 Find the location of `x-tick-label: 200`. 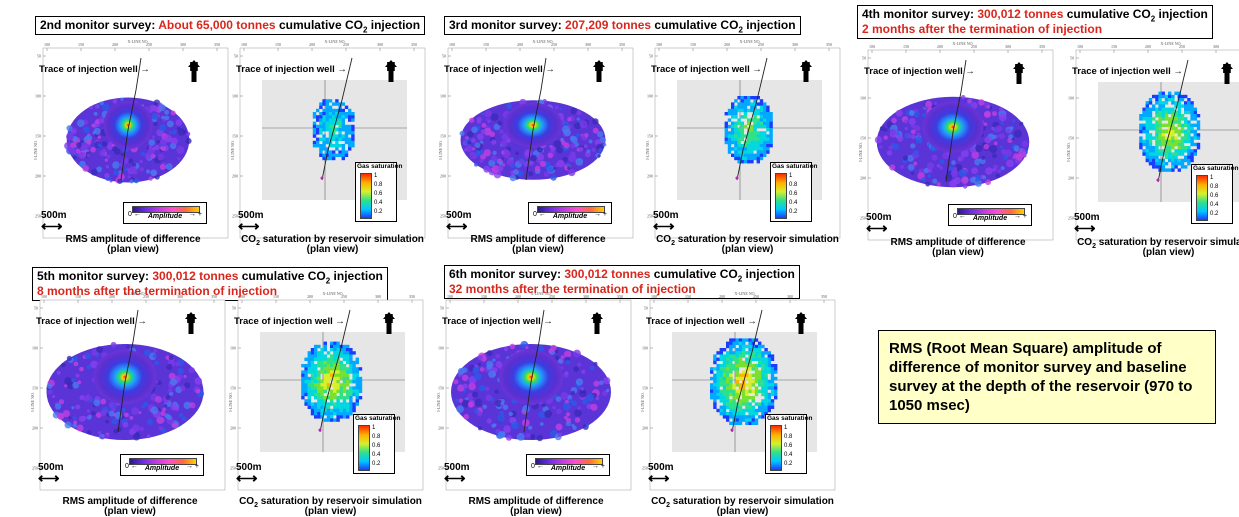

x-tick-label: 200 is located at coordinates (722, 296).